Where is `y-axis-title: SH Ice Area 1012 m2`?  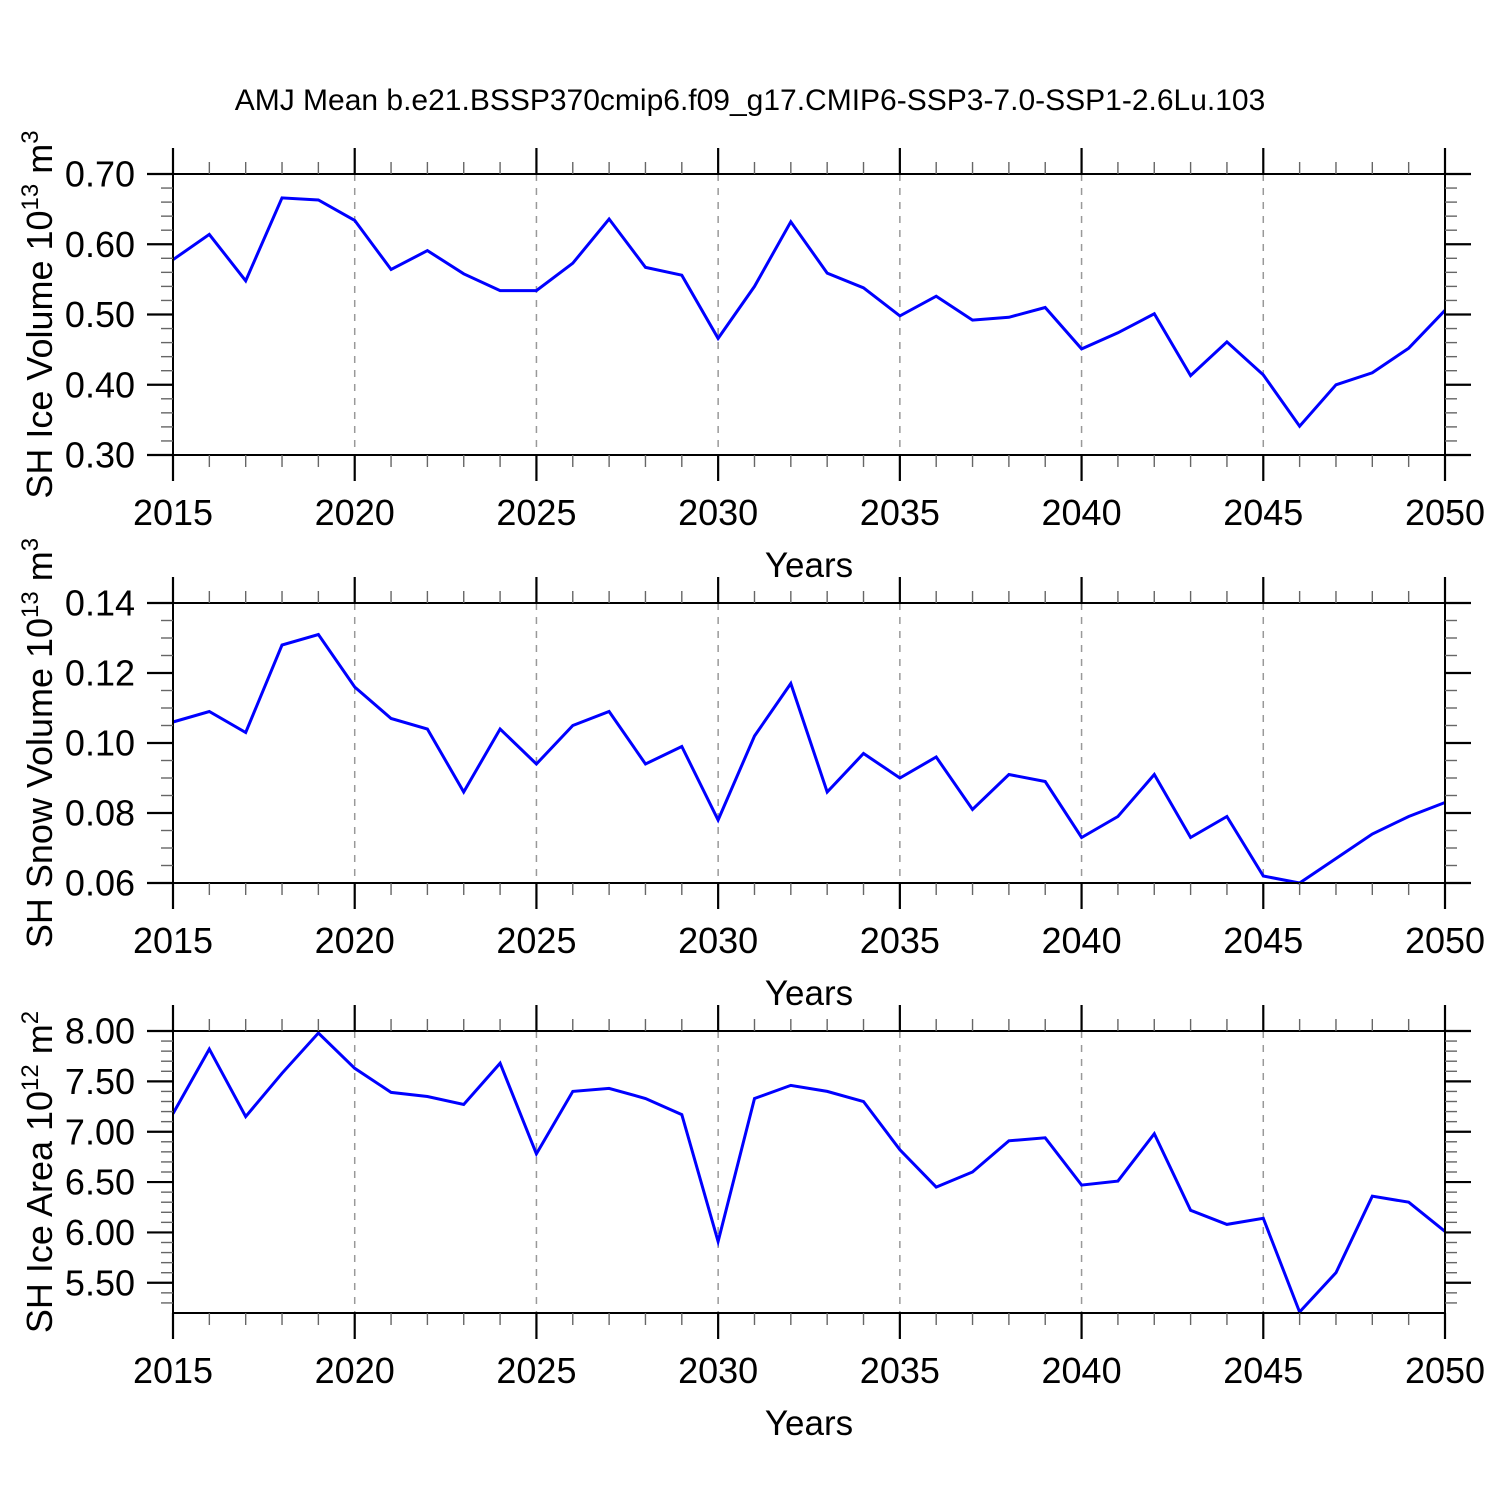
y-axis-title: SH Ice Area 1012 m2 is located at coordinates (38, 1172).